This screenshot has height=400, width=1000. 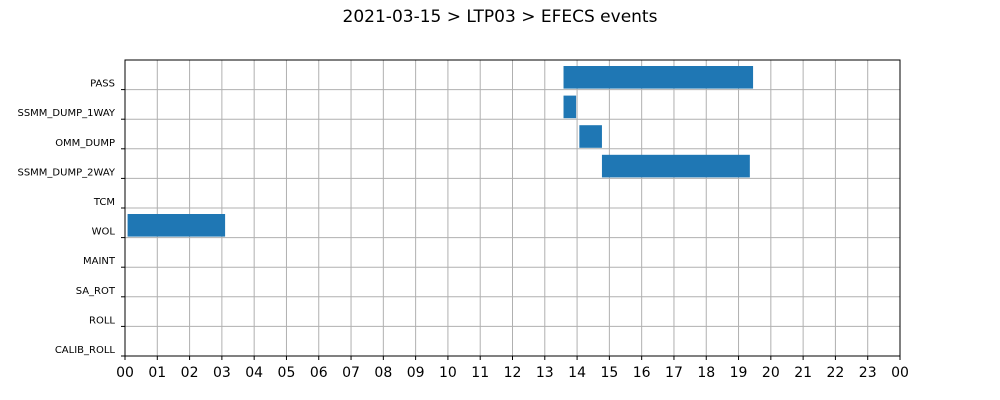 I want to click on event-bar-ssmm-dump-2way, so click(x=675, y=166).